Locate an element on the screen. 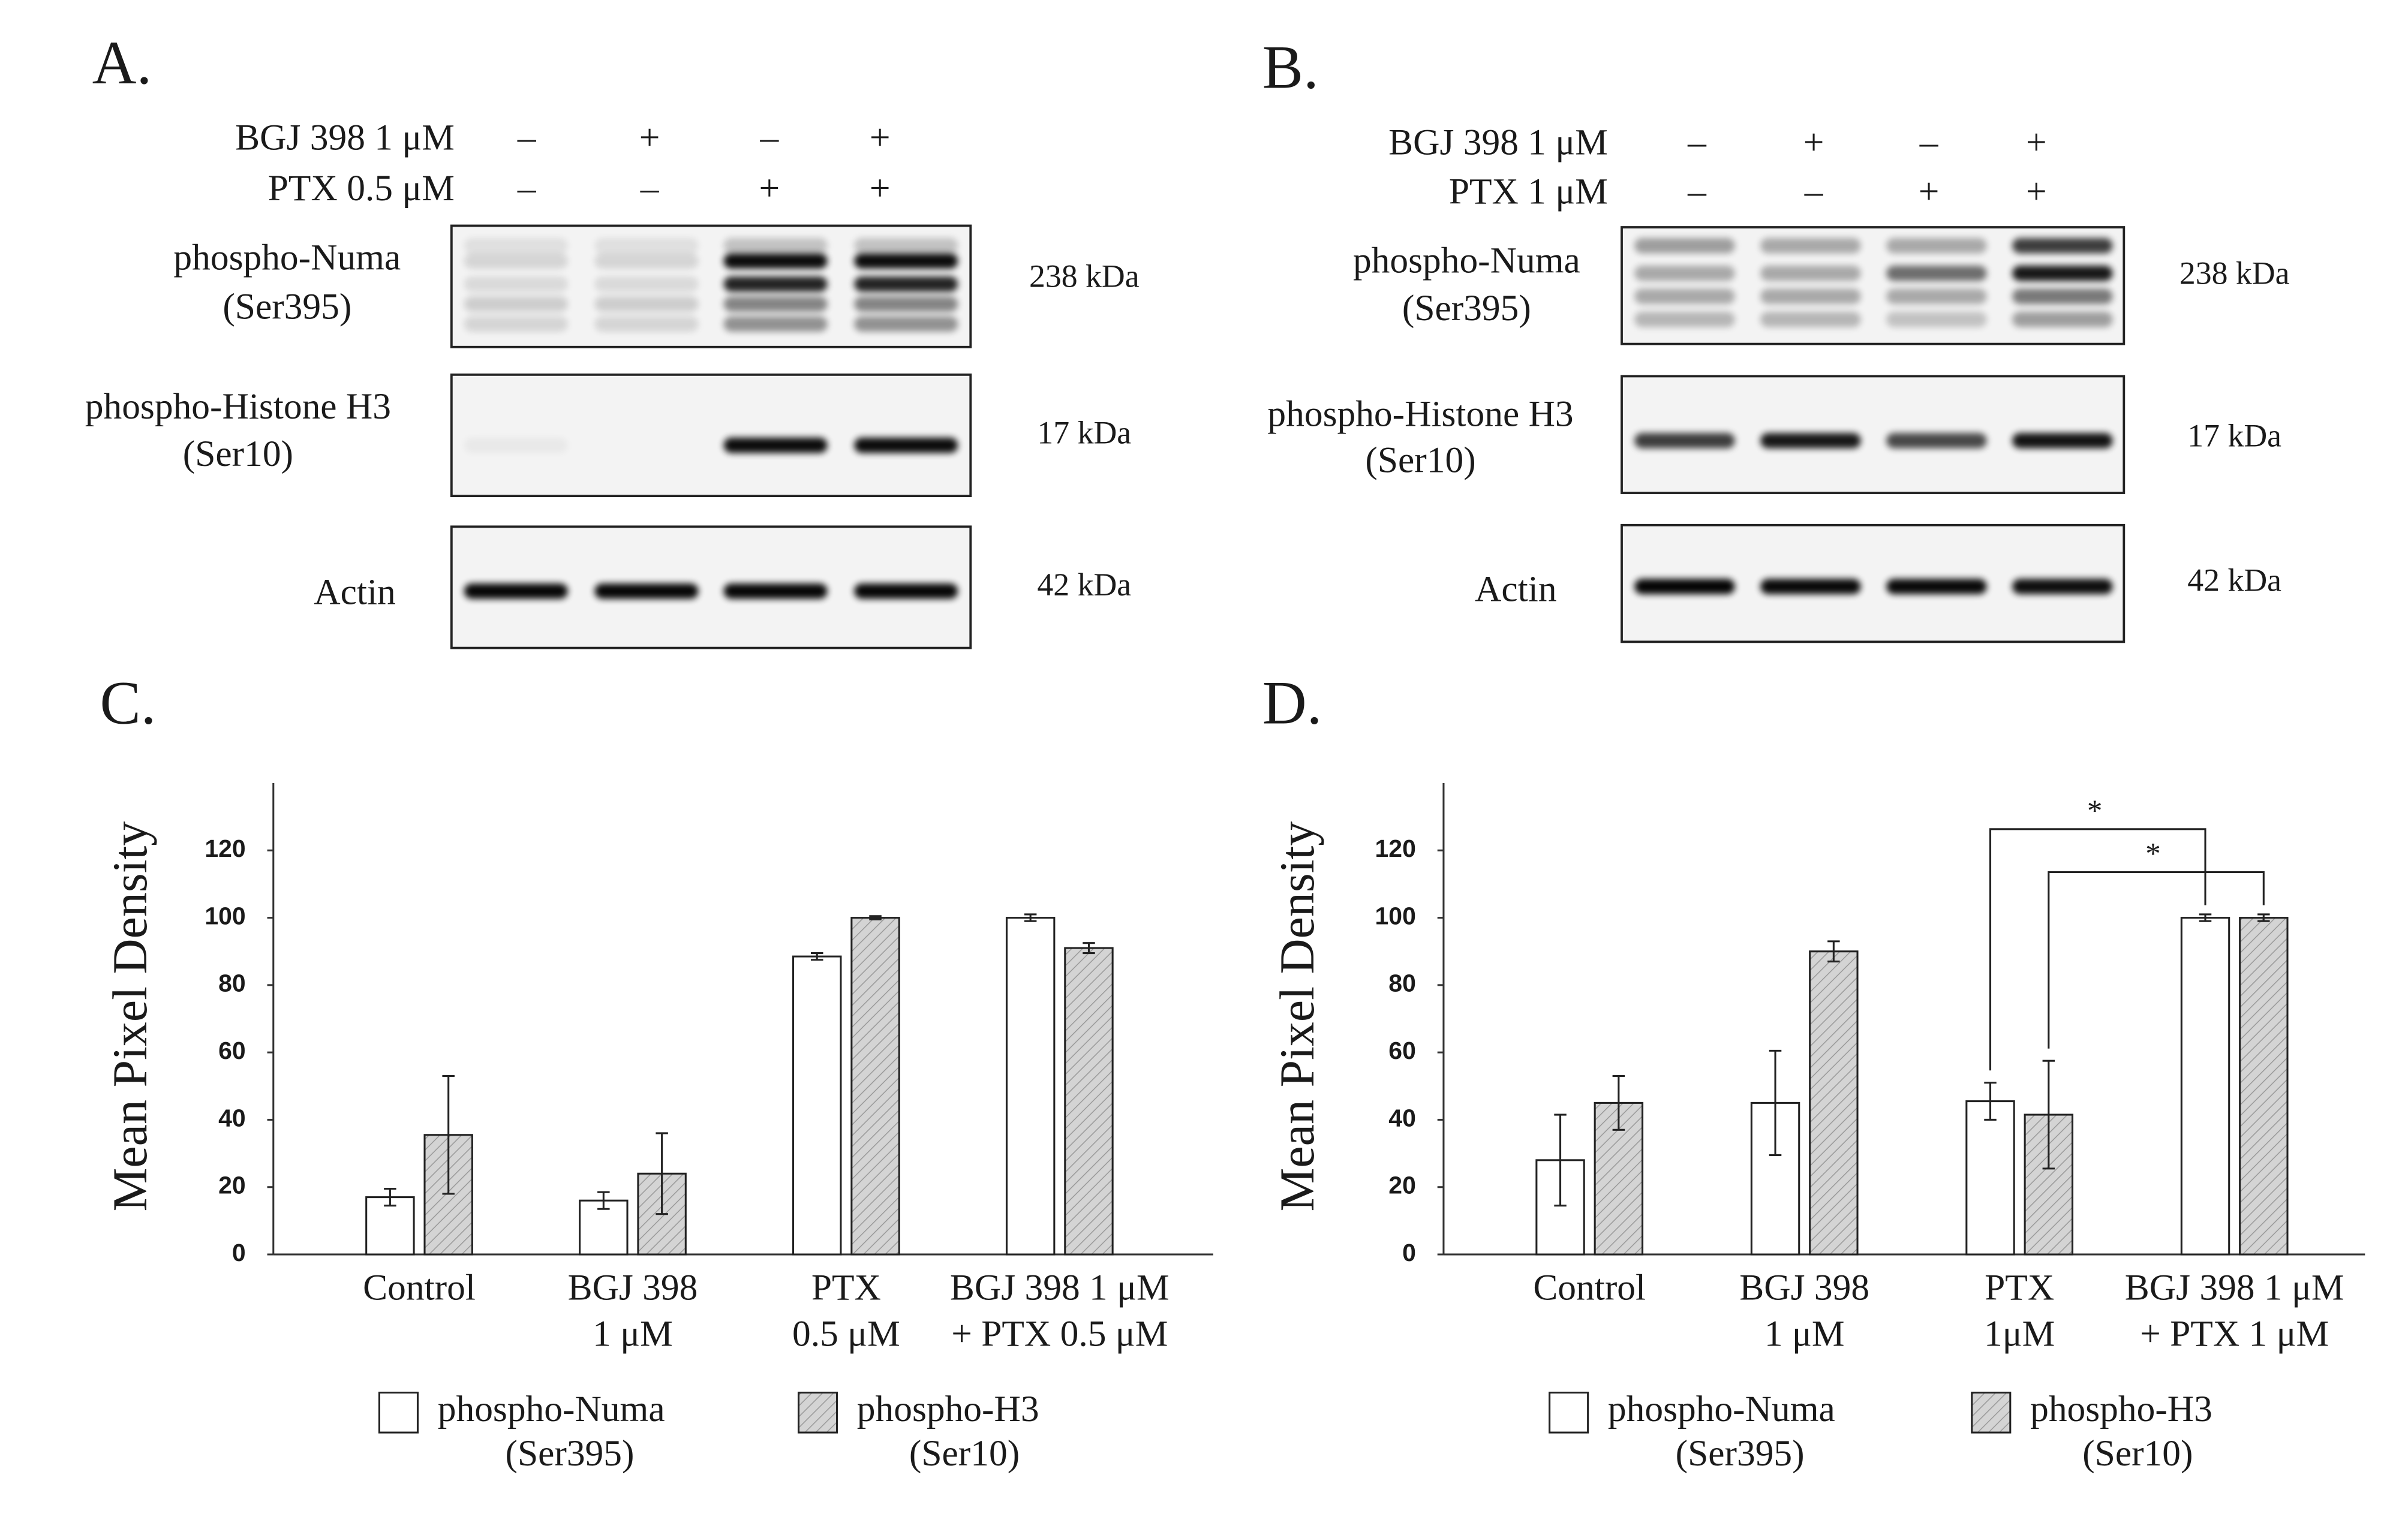  y-tick-label: 60 is located at coordinates (232, 1050).